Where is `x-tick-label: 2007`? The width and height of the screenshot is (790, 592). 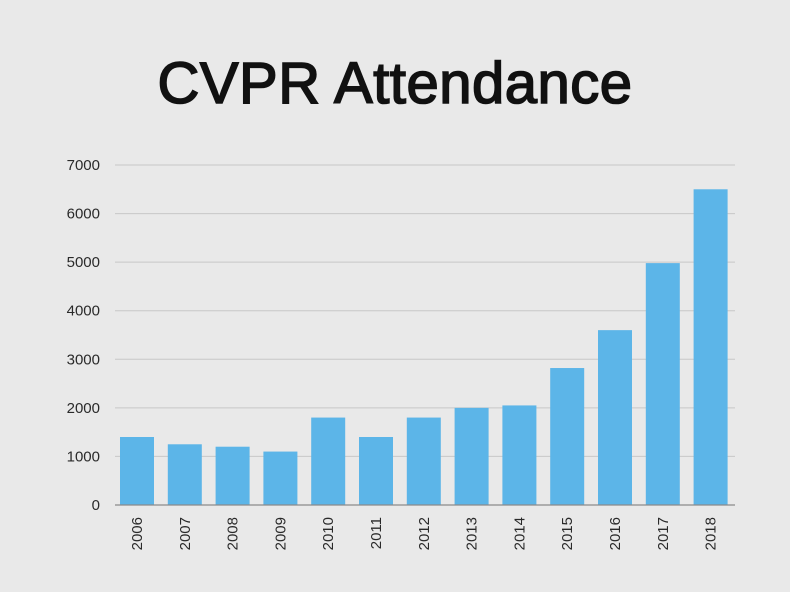 x-tick-label: 2007 is located at coordinates (185, 533).